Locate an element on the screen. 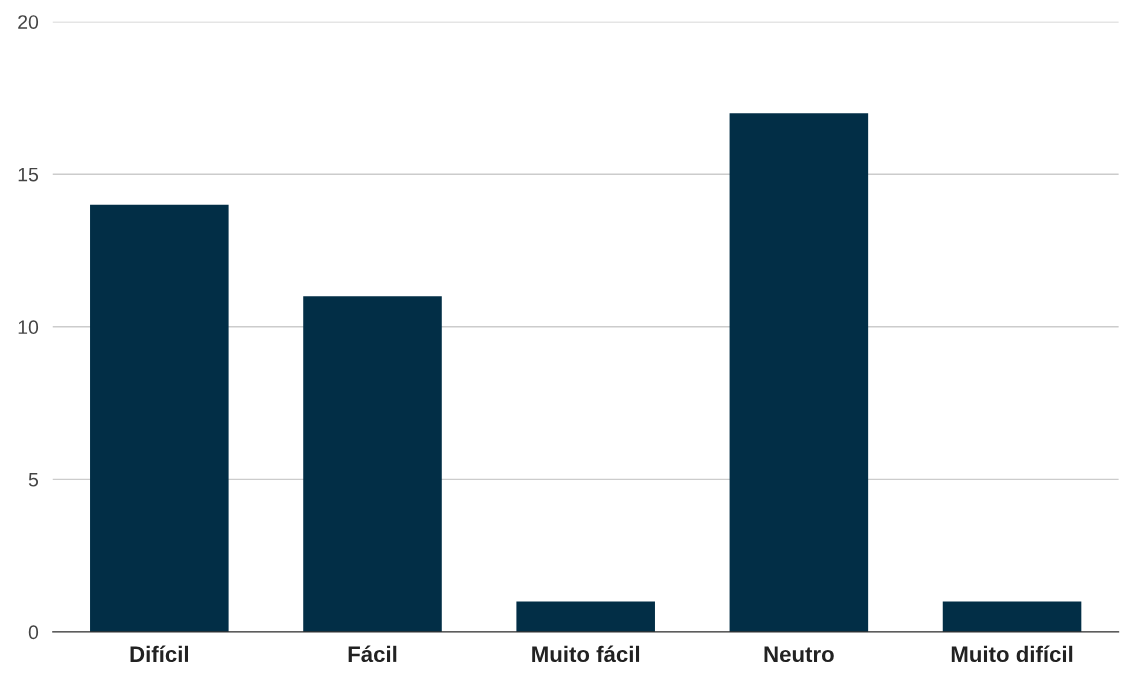  x-tick-label: Neutro is located at coordinates (799, 654).